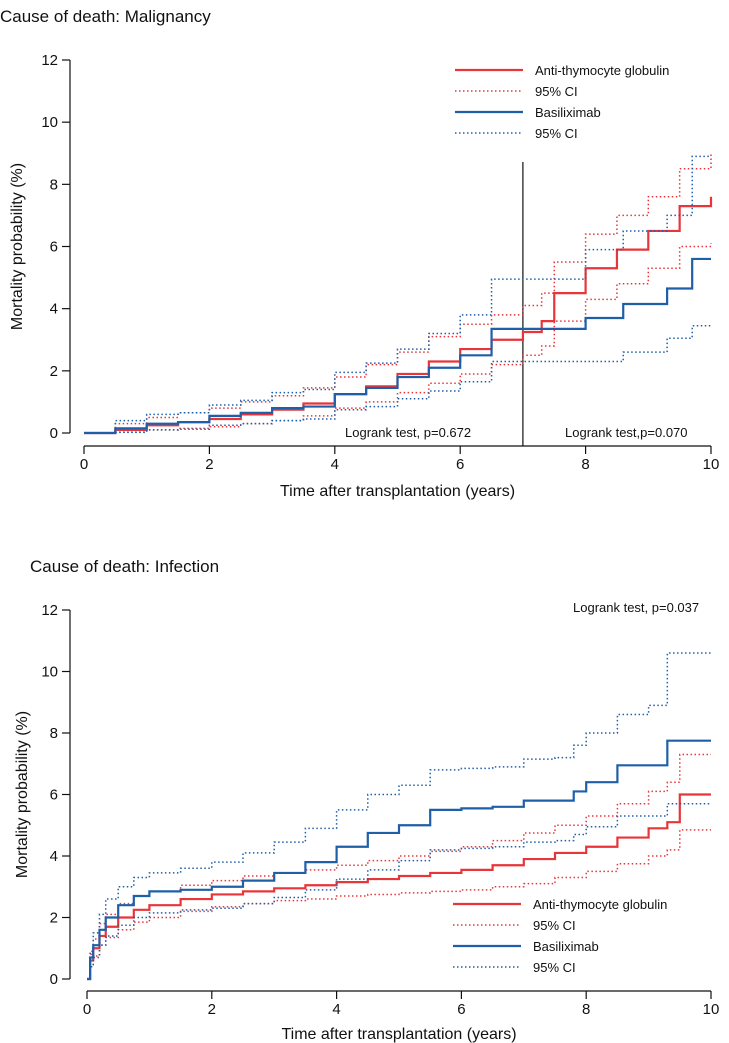 The width and height of the screenshot is (729, 1043). Describe the element at coordinates (124, 566) in the screenshot. I see `chart-title: Cause of death: Infection` at that location.